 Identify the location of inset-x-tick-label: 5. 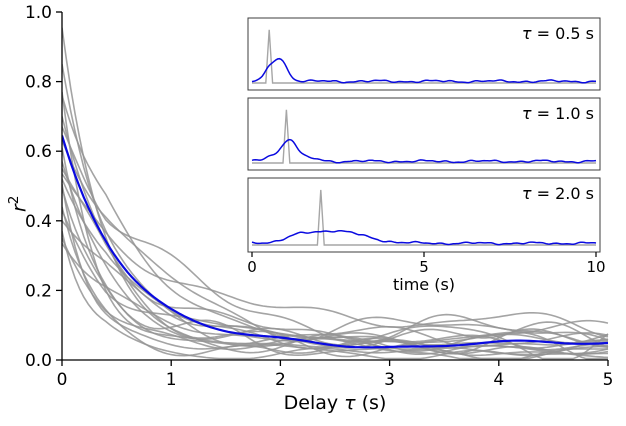
(424, 267).